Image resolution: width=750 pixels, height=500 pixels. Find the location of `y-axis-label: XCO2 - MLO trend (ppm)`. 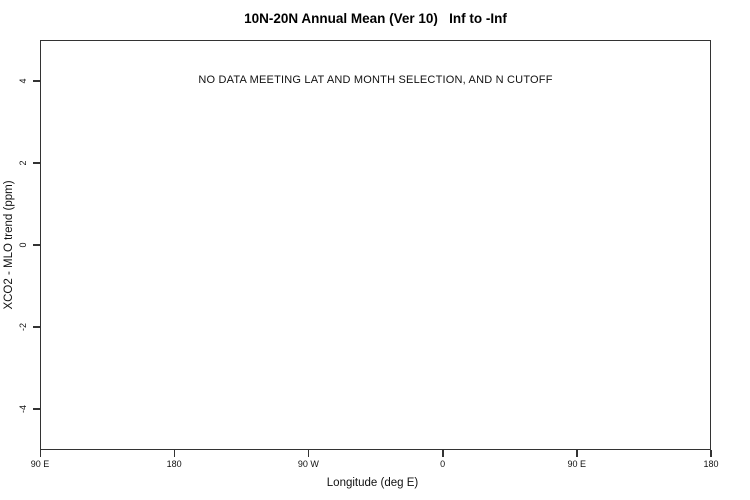

y-axis-label: XCO2 - MLO trend (ppm) is located at coordinates (9, 245).